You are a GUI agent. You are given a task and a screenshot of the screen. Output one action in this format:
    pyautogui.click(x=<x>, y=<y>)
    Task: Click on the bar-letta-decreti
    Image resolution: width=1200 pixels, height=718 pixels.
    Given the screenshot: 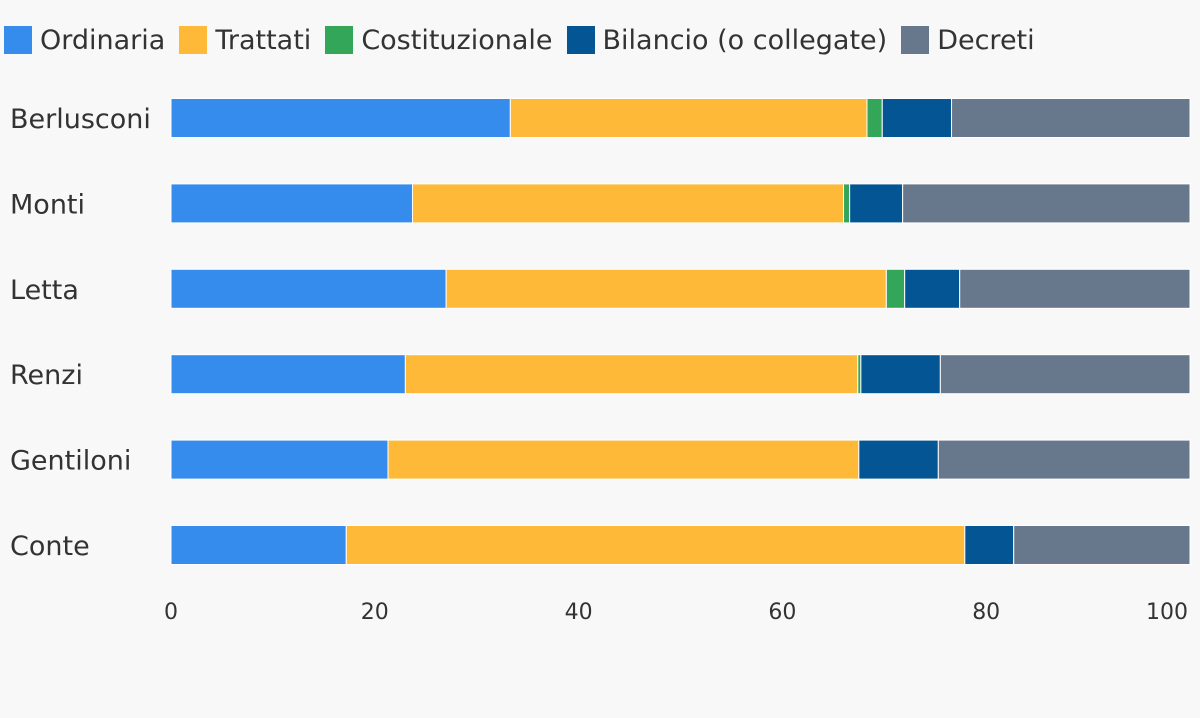 What is the action you would take?
    pyautogui.click(x=1075, y=288)
    